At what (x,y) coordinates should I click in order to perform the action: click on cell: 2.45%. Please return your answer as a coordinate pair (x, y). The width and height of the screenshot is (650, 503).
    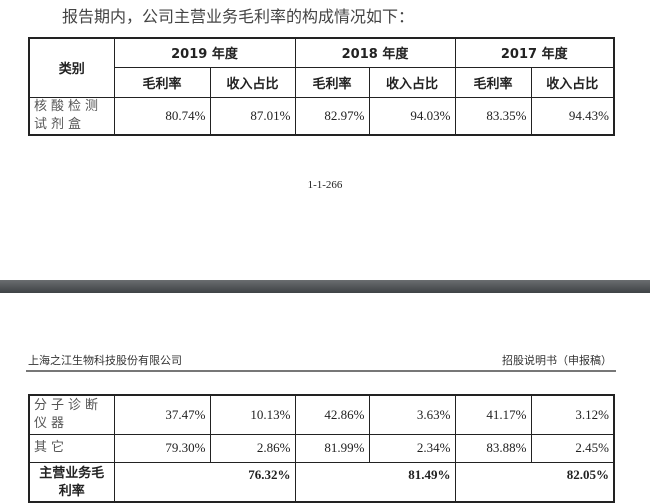
    Looking at the image, I should click on (572, 448).